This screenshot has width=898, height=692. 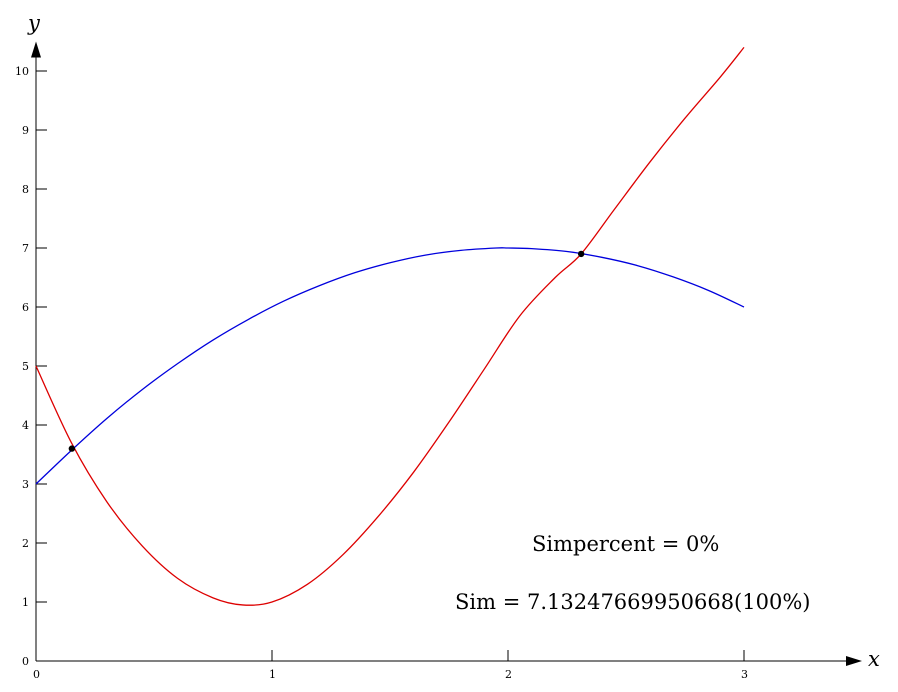 What do you see at coordinates (25, 189) in the screenshot?
I see `y-tick-label: 8` at bounding box center [25, 189].